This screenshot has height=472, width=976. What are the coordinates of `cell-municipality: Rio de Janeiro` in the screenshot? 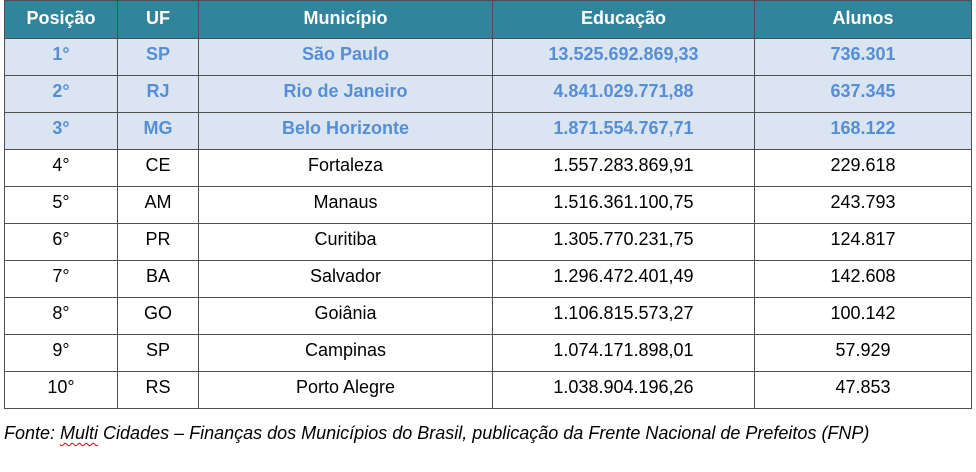 It's located at (345, 94).